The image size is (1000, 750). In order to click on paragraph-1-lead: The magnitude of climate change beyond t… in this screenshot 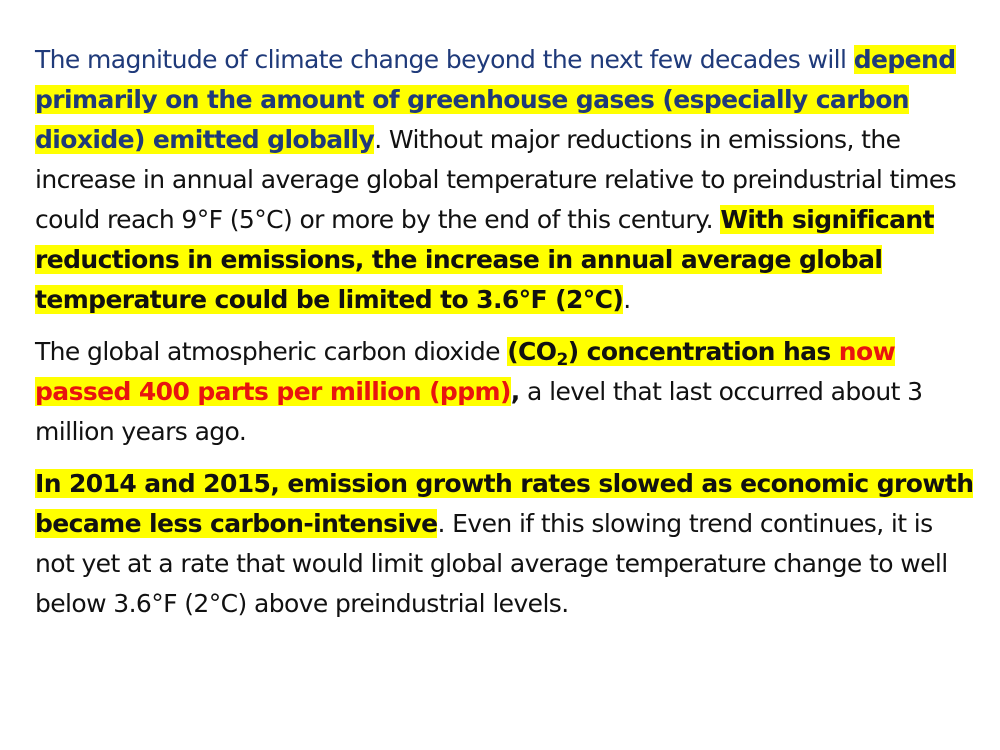, I will do `click(441, 59)`.